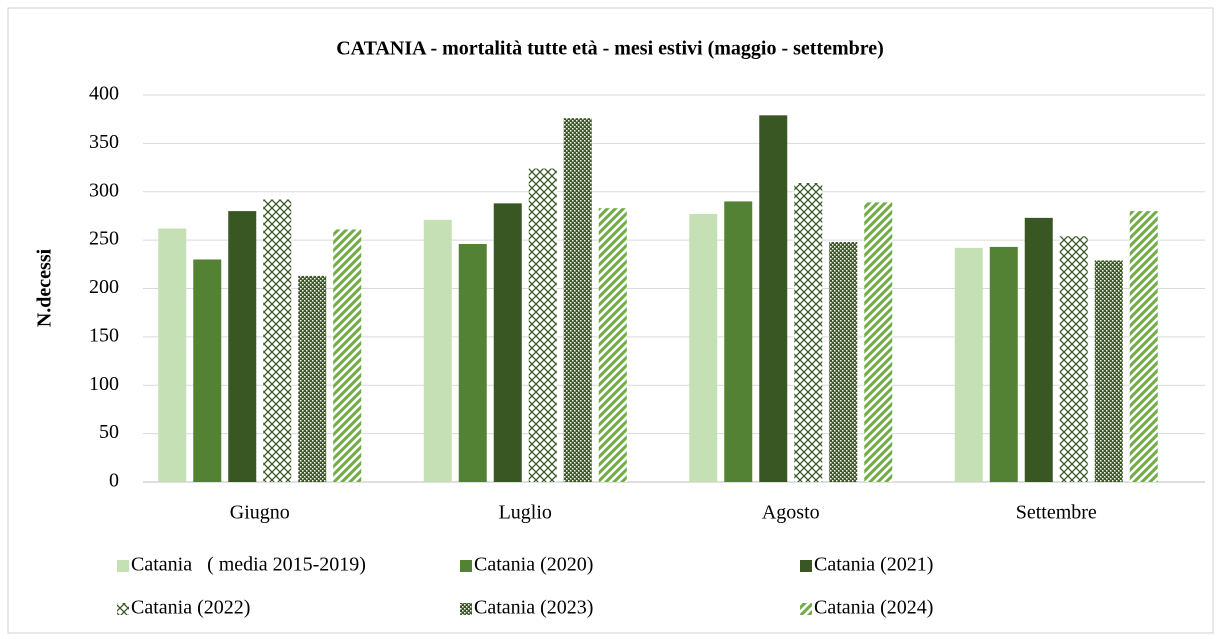 The image size is (1221, 639). Describe the element at coordinates (114, 481) in the screenshot. I see `y-tick-label: 0` at that location.